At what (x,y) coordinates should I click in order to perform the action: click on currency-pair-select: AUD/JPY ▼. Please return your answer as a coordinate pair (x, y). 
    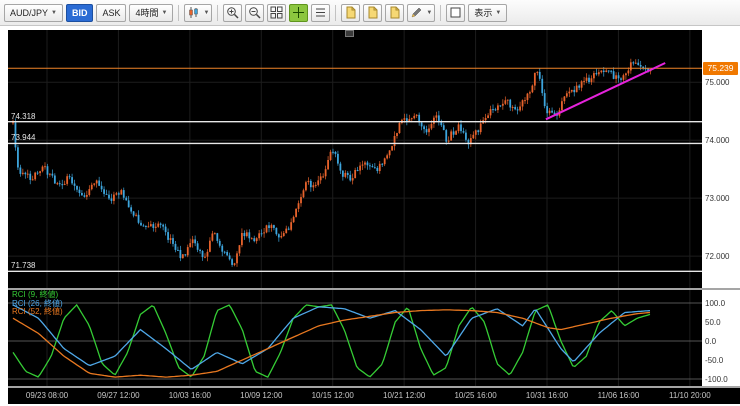
    Looking at the image, I should click on (33, 12).